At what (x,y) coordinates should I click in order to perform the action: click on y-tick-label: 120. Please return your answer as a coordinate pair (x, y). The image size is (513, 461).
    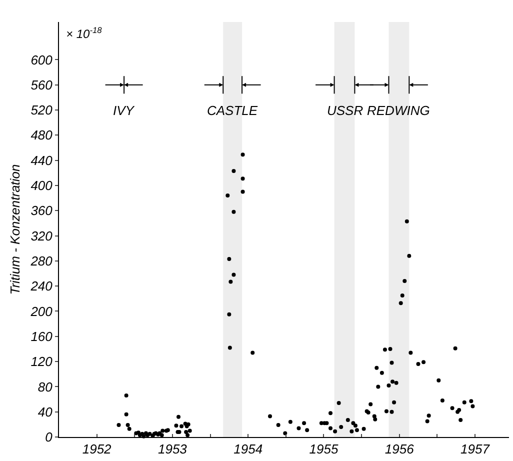
    Looking at the image, I should click on (42, 362).